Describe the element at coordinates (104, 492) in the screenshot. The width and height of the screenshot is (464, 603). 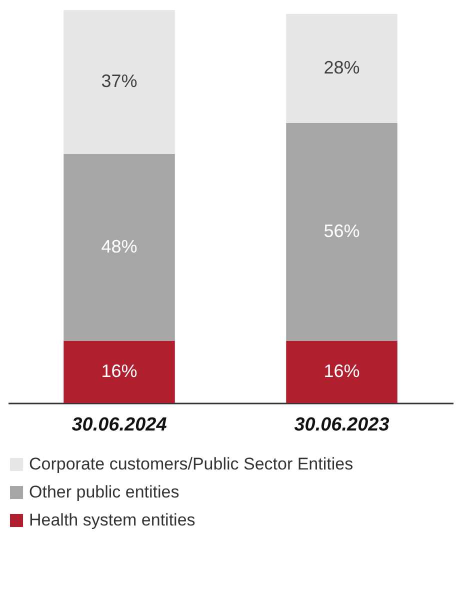
I see `legend-label: Other public entities` at that location.